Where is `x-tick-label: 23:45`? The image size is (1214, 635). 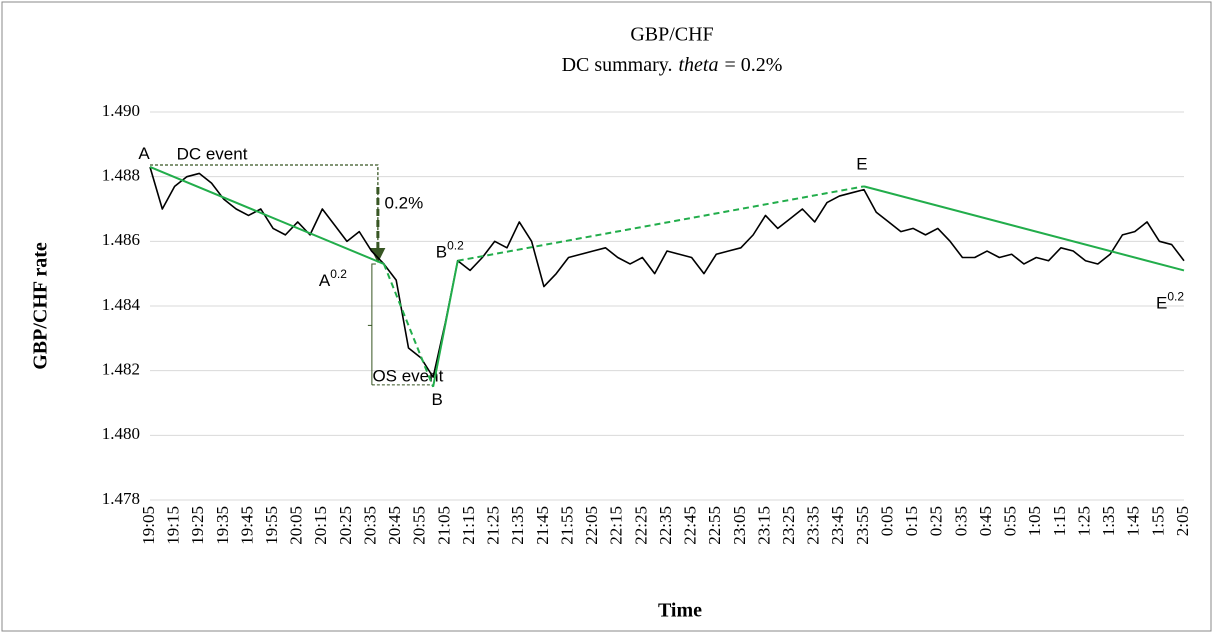 x-tick-label: 23:45 is located at coordinates (837, 525).